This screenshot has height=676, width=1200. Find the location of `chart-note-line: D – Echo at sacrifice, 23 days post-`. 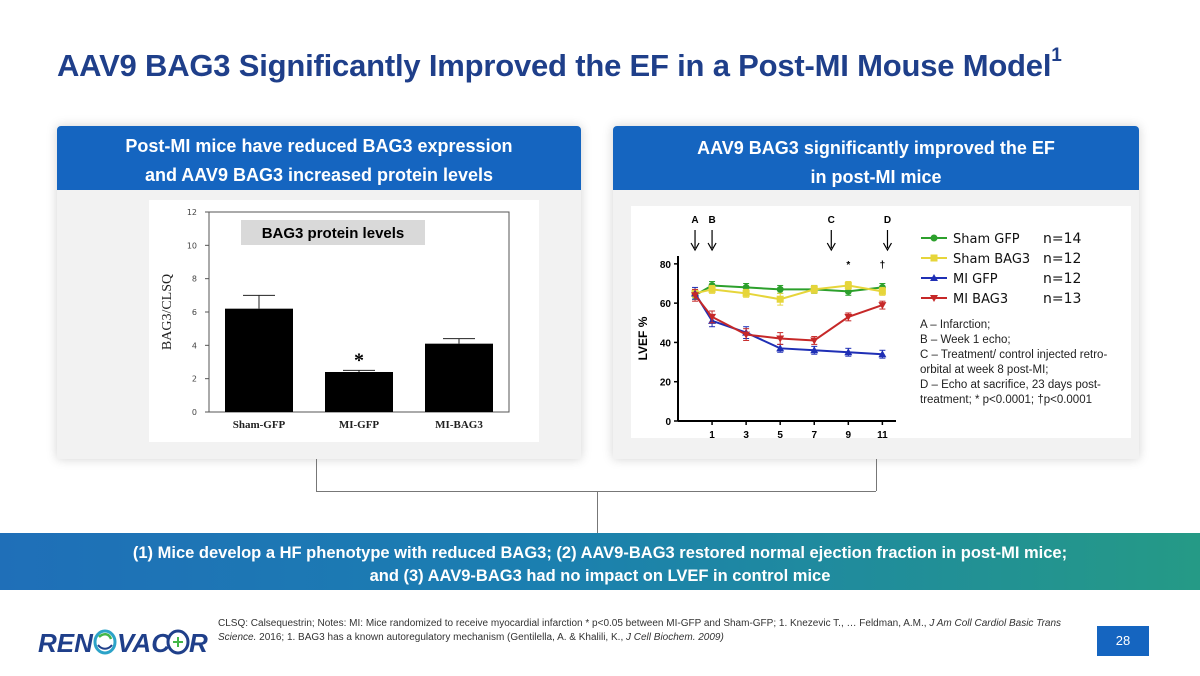

chart-note-line: D – Echo at sacrifice, 23 days post- is located at coordinates (1010, 385).